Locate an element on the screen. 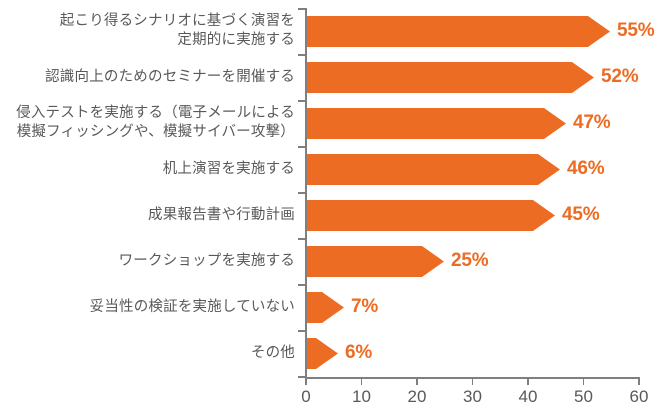  bar-row: 起こり得るシナリオに基づく演習を 定期的に実施する 55% is located at coordinates (335, 31).